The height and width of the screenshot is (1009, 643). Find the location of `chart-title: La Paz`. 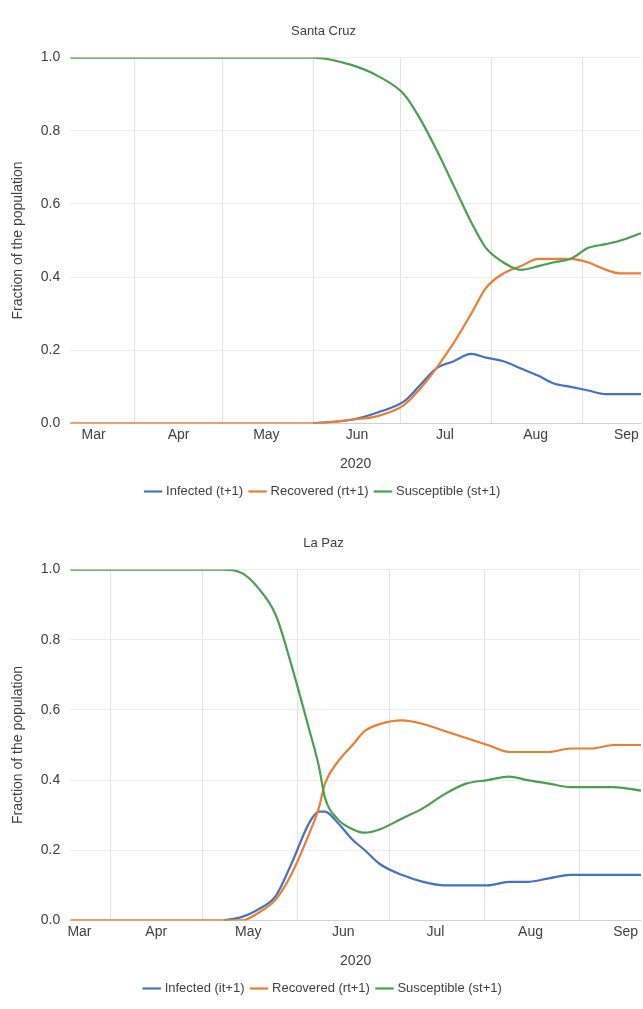

chart-title: La Paz is located at coordinates (323, 543).